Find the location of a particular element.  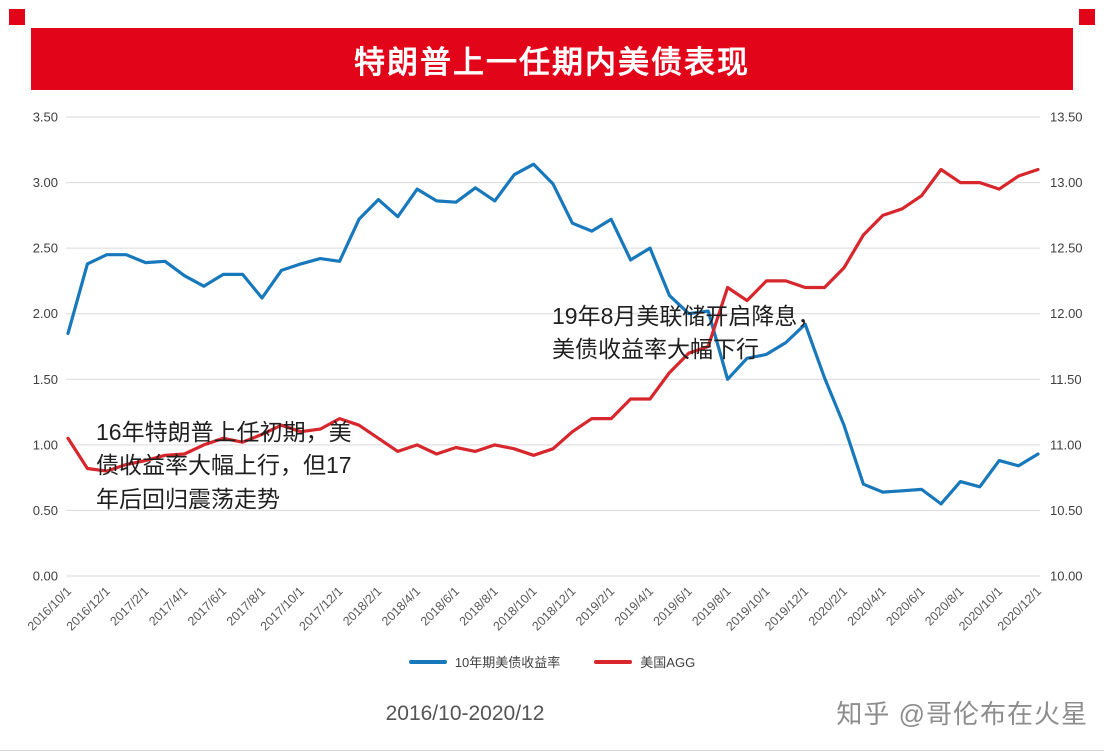

x-axis-tick: 2017/2/1 is located at coordinates (129, 606).